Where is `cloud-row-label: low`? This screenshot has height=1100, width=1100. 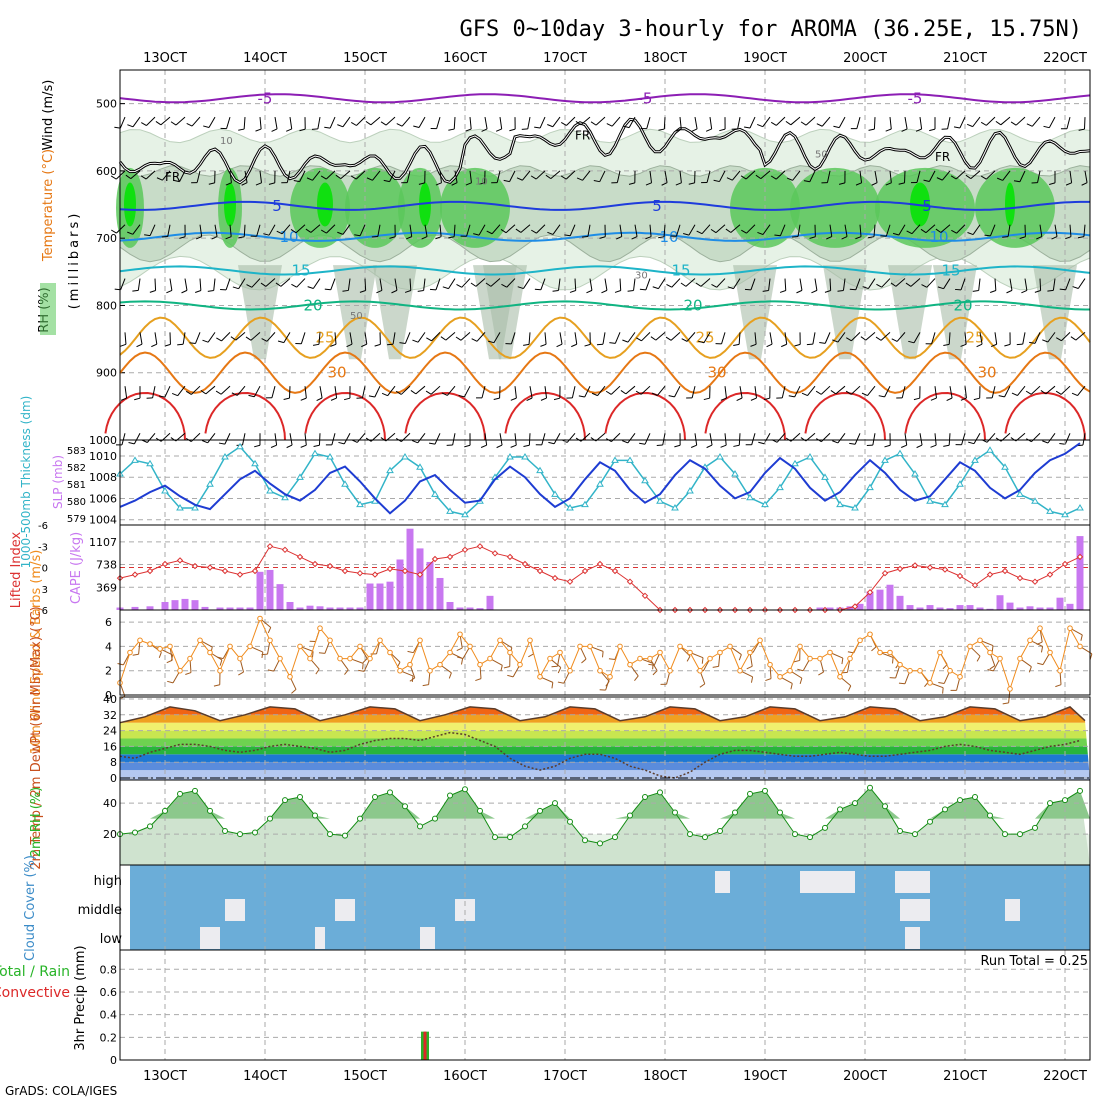
cloud-row-label: low is located at coordinates (111, 939).